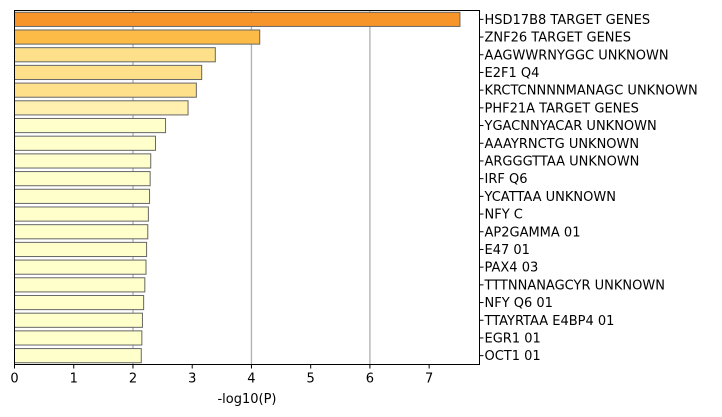  What do you see at coordinates (311, 379) in the screenshot?
I see `x-tick-label: 5` at bounding box center [311, 379].